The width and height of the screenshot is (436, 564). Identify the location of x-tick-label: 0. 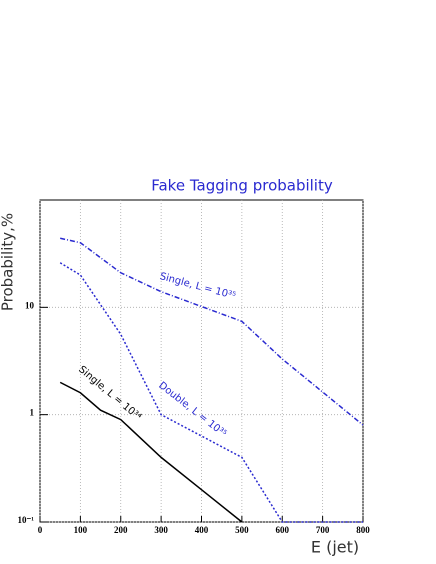
(40, 530).